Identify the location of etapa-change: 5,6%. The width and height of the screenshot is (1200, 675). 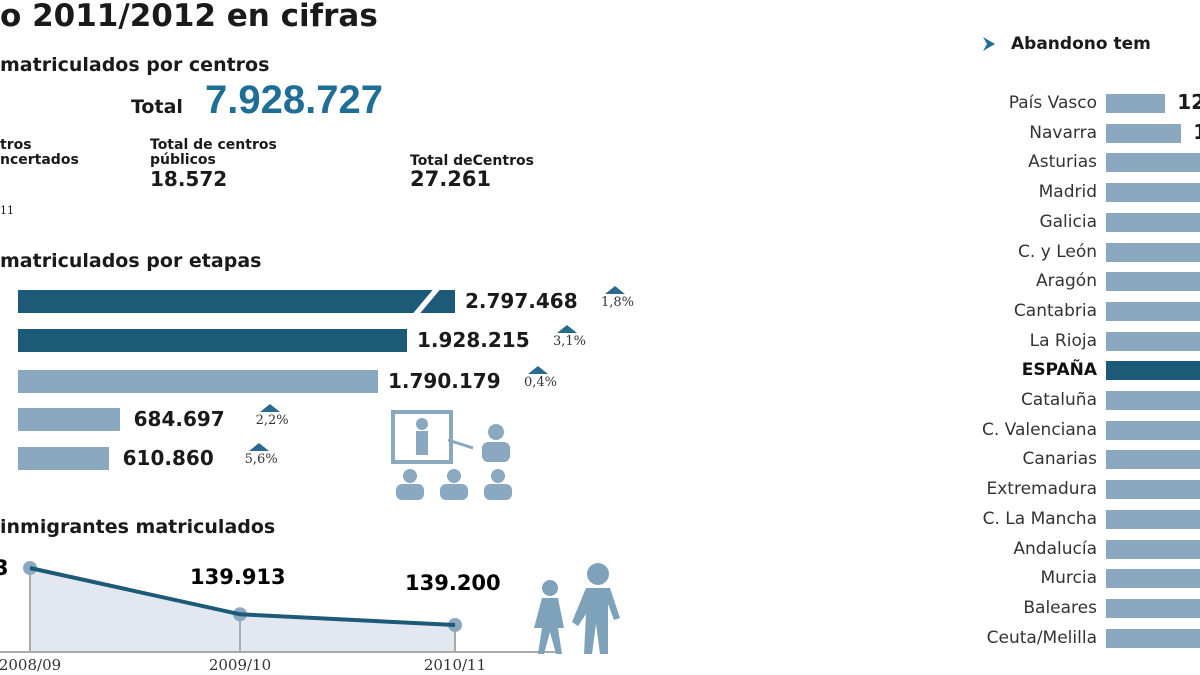
(261, 459).